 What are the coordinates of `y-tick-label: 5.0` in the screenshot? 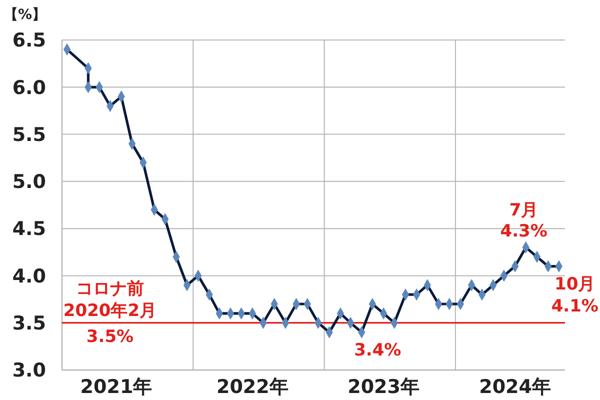 It's located at (29, 182).